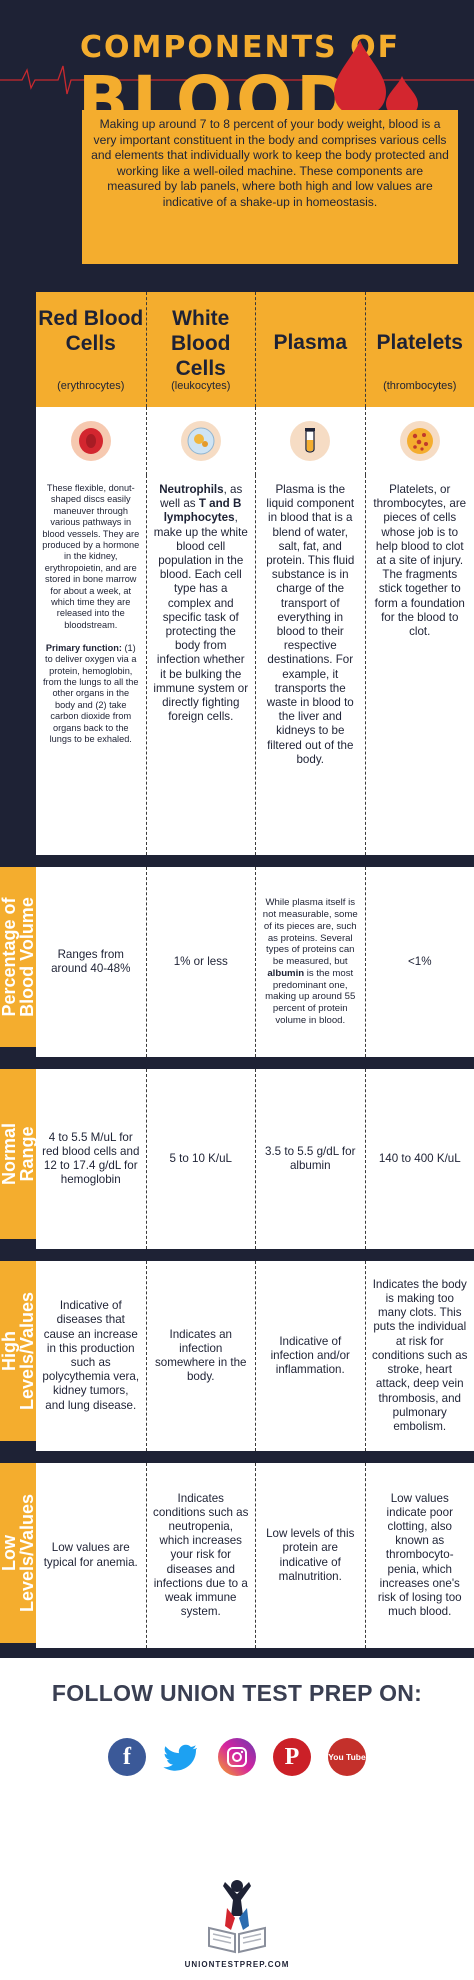 Image resolution: width=474 pixels, height=1980 pixels. I want to click on low-rbc-cell: Low values are typical for anemia., so click(91, 1555).